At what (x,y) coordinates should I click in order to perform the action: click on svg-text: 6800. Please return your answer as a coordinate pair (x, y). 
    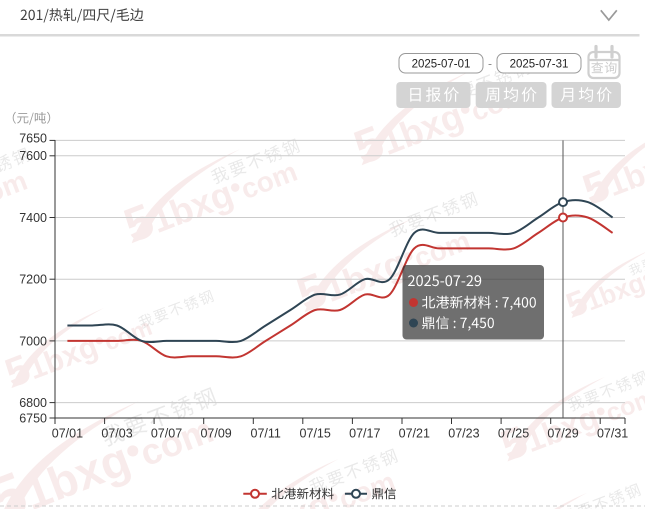
    Looking at the image, I should click on (33, 403).